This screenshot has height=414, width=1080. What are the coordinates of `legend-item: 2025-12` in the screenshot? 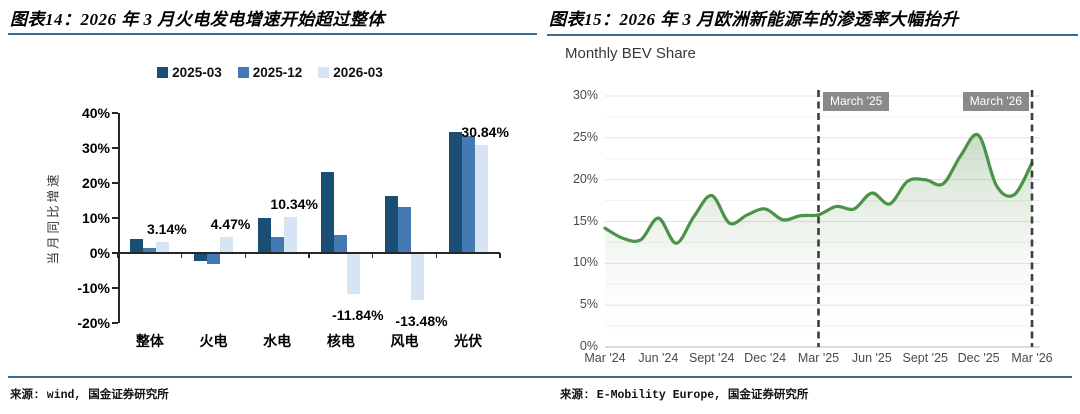 It's located at (270, 72).